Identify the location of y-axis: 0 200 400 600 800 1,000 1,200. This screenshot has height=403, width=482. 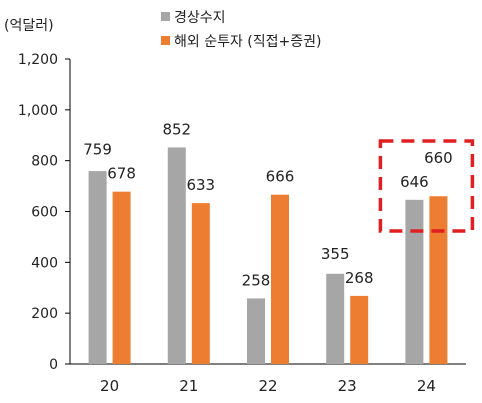
(44, 212).